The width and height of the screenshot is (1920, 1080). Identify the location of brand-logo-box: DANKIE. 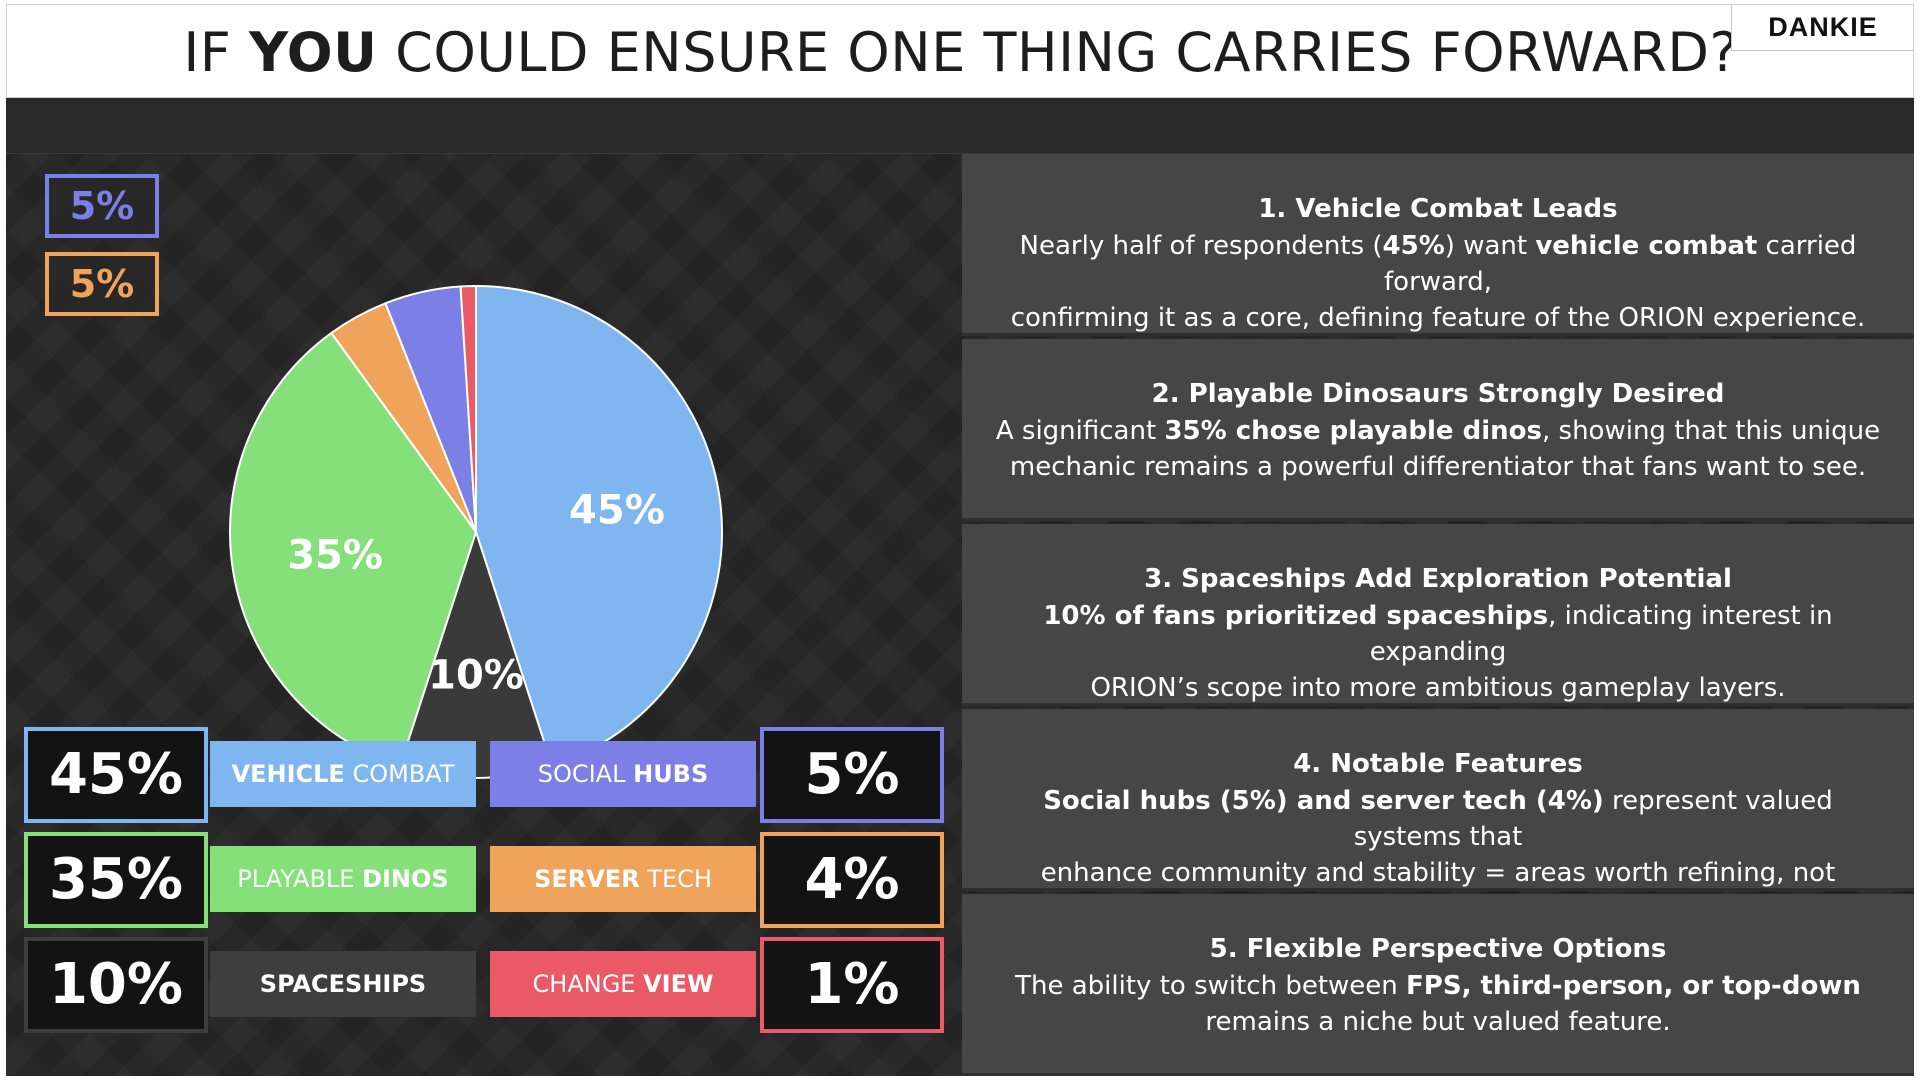
(1822, 28).